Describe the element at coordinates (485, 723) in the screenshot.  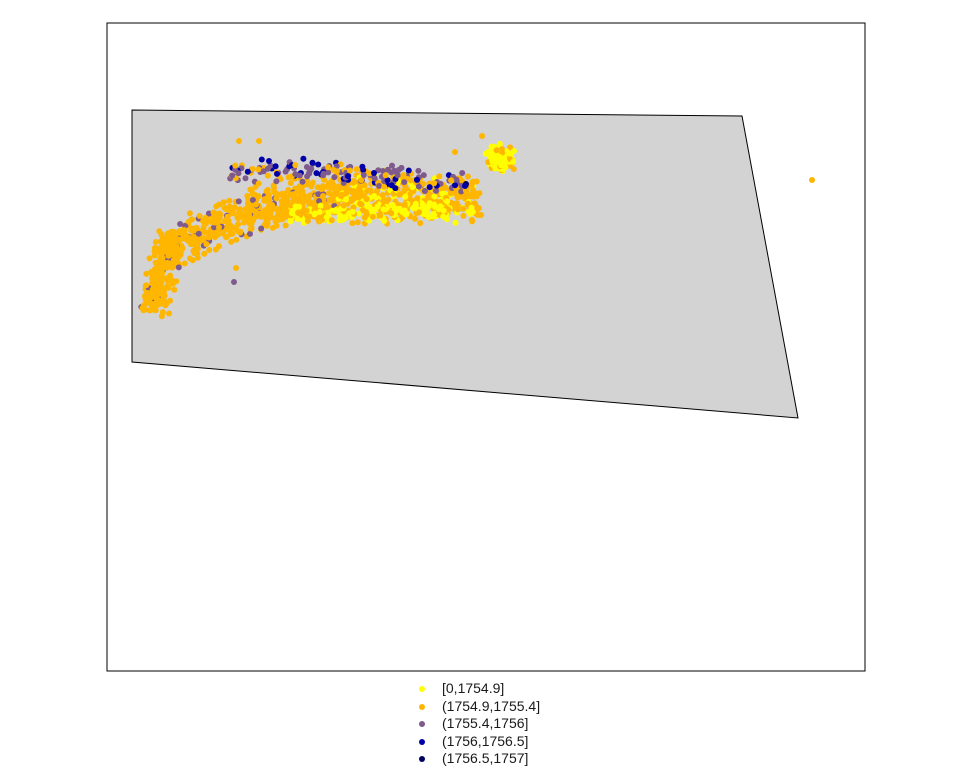
I see `legend-label: (1755.4,1756]` at that location.